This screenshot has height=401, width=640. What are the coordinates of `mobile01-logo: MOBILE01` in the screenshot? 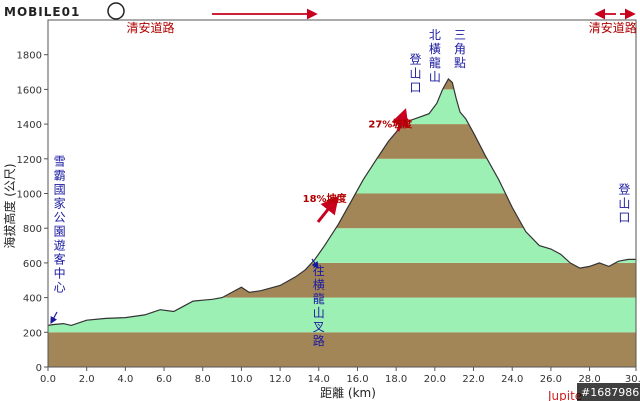 It's located at (64, 11).